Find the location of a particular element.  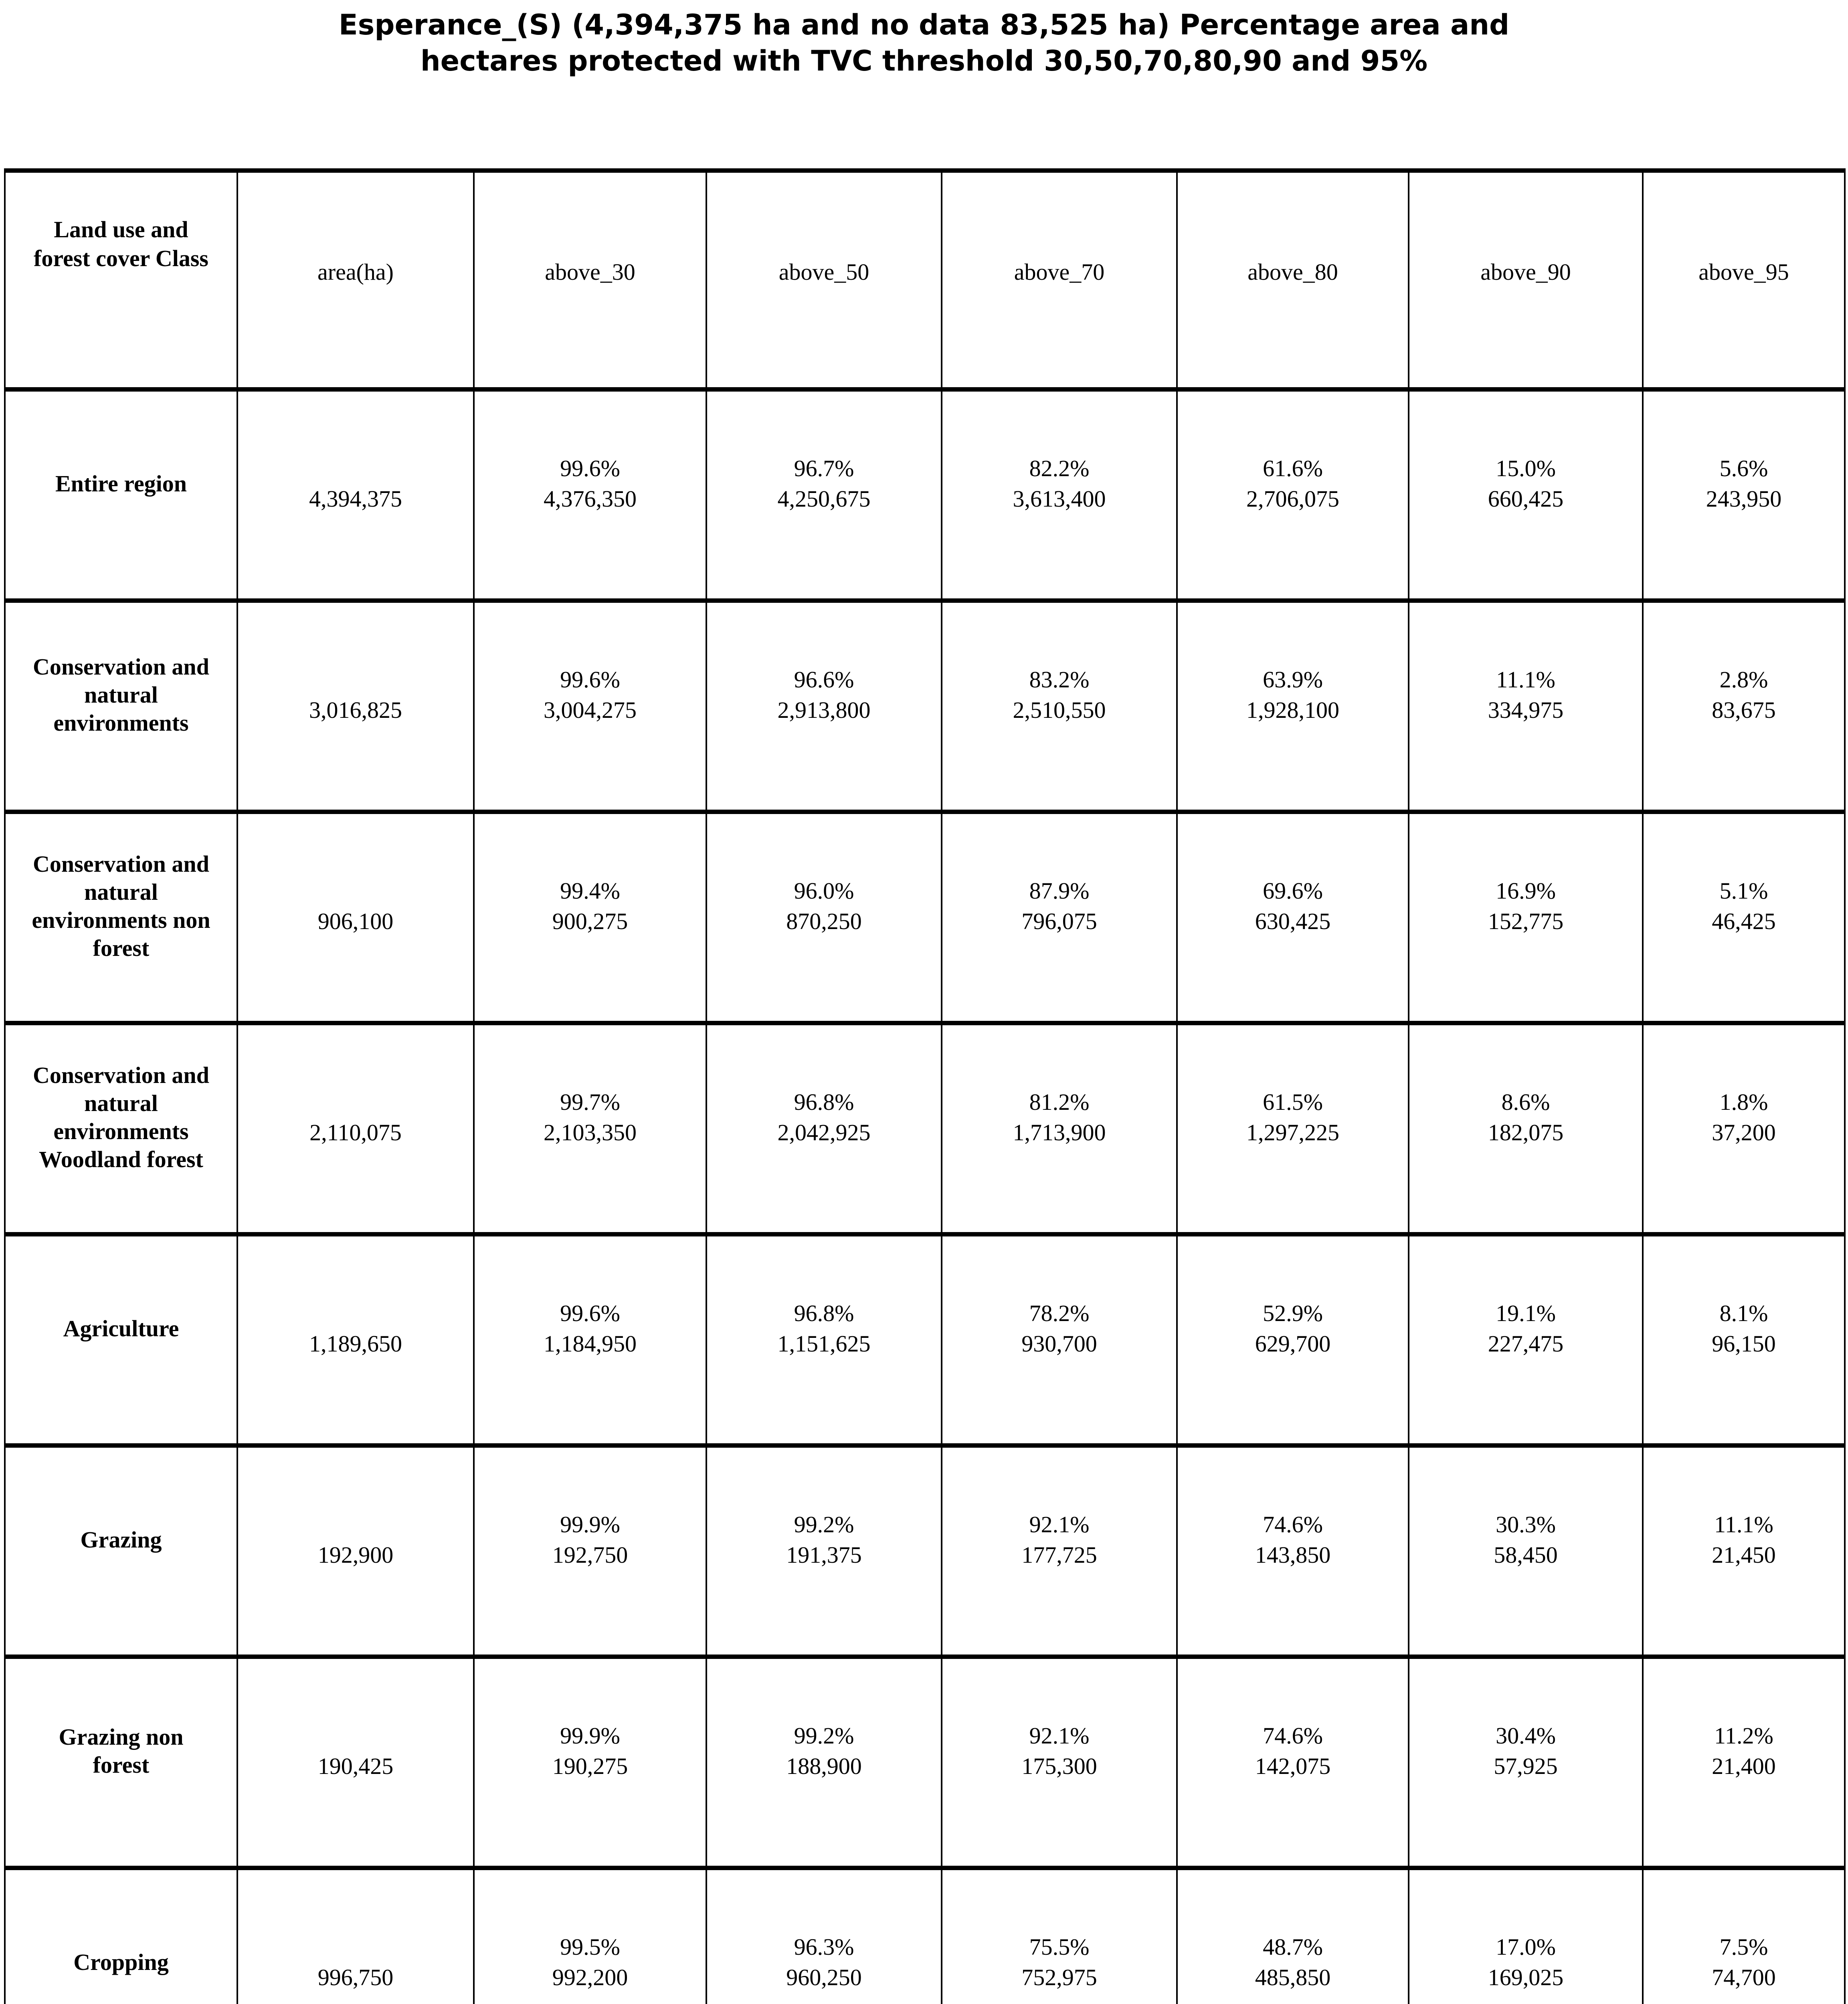

area-value: 2,110,075 is located at coordinates (355, 1132).